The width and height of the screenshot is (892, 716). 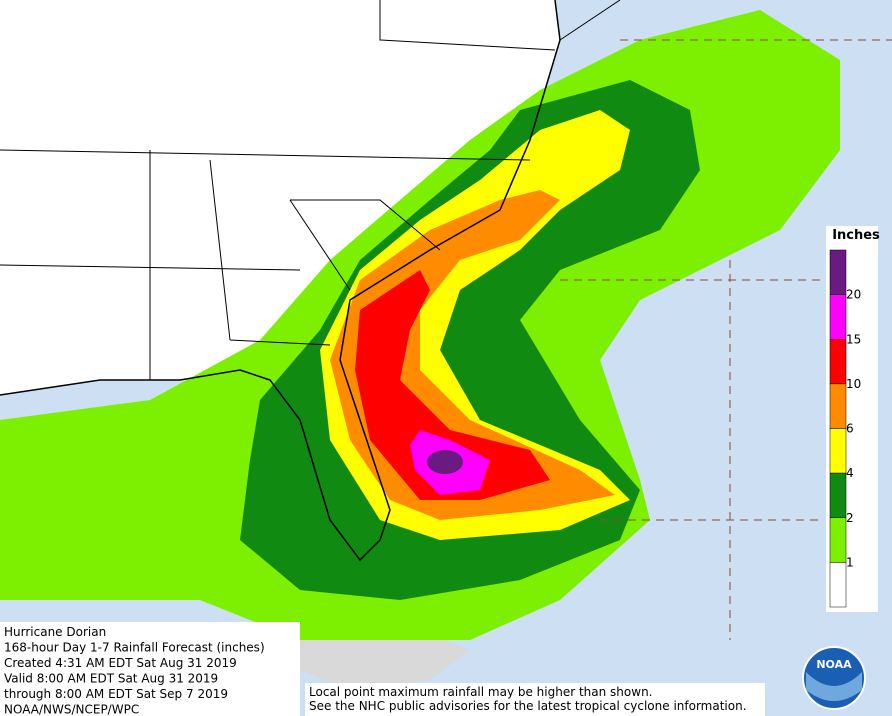 I want to click on legend: Inches 20 15 10 6 4 2 1, so click(x=853, y=419).